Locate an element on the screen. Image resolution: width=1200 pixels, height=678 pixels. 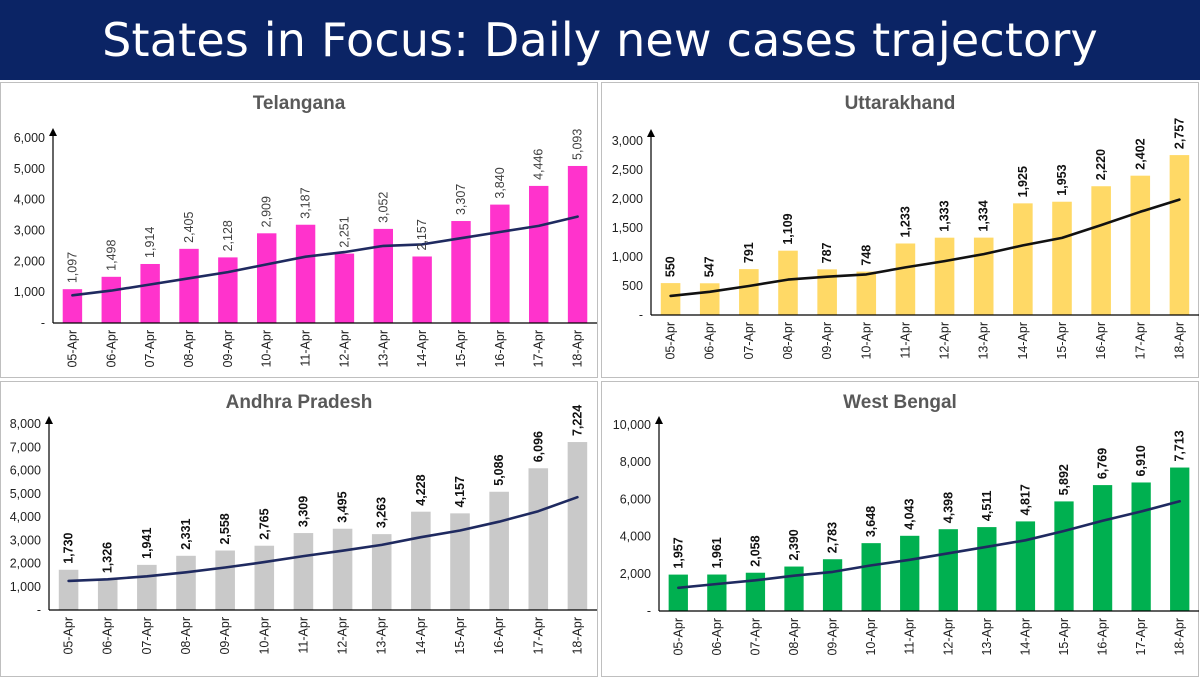
y-tick-label: 8,000 is located at coordinates (635, 462).